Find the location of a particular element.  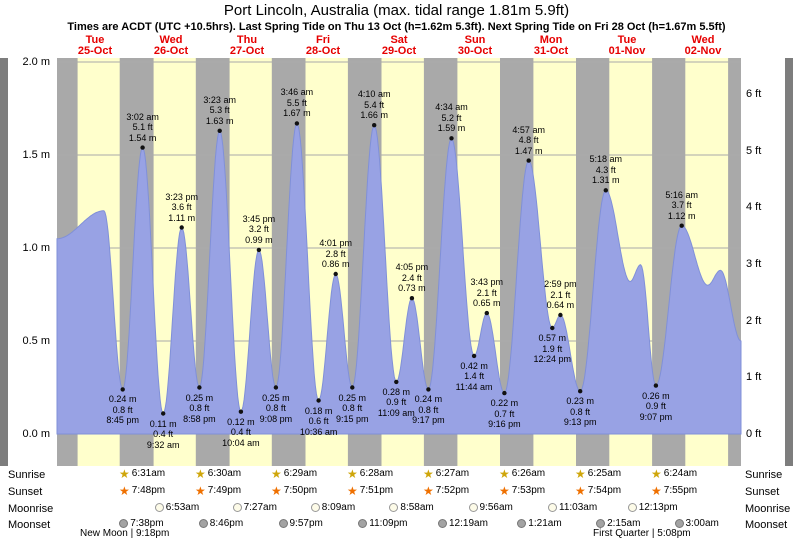

moonrise-item: 8:09am is located at coordinates (332, 507).